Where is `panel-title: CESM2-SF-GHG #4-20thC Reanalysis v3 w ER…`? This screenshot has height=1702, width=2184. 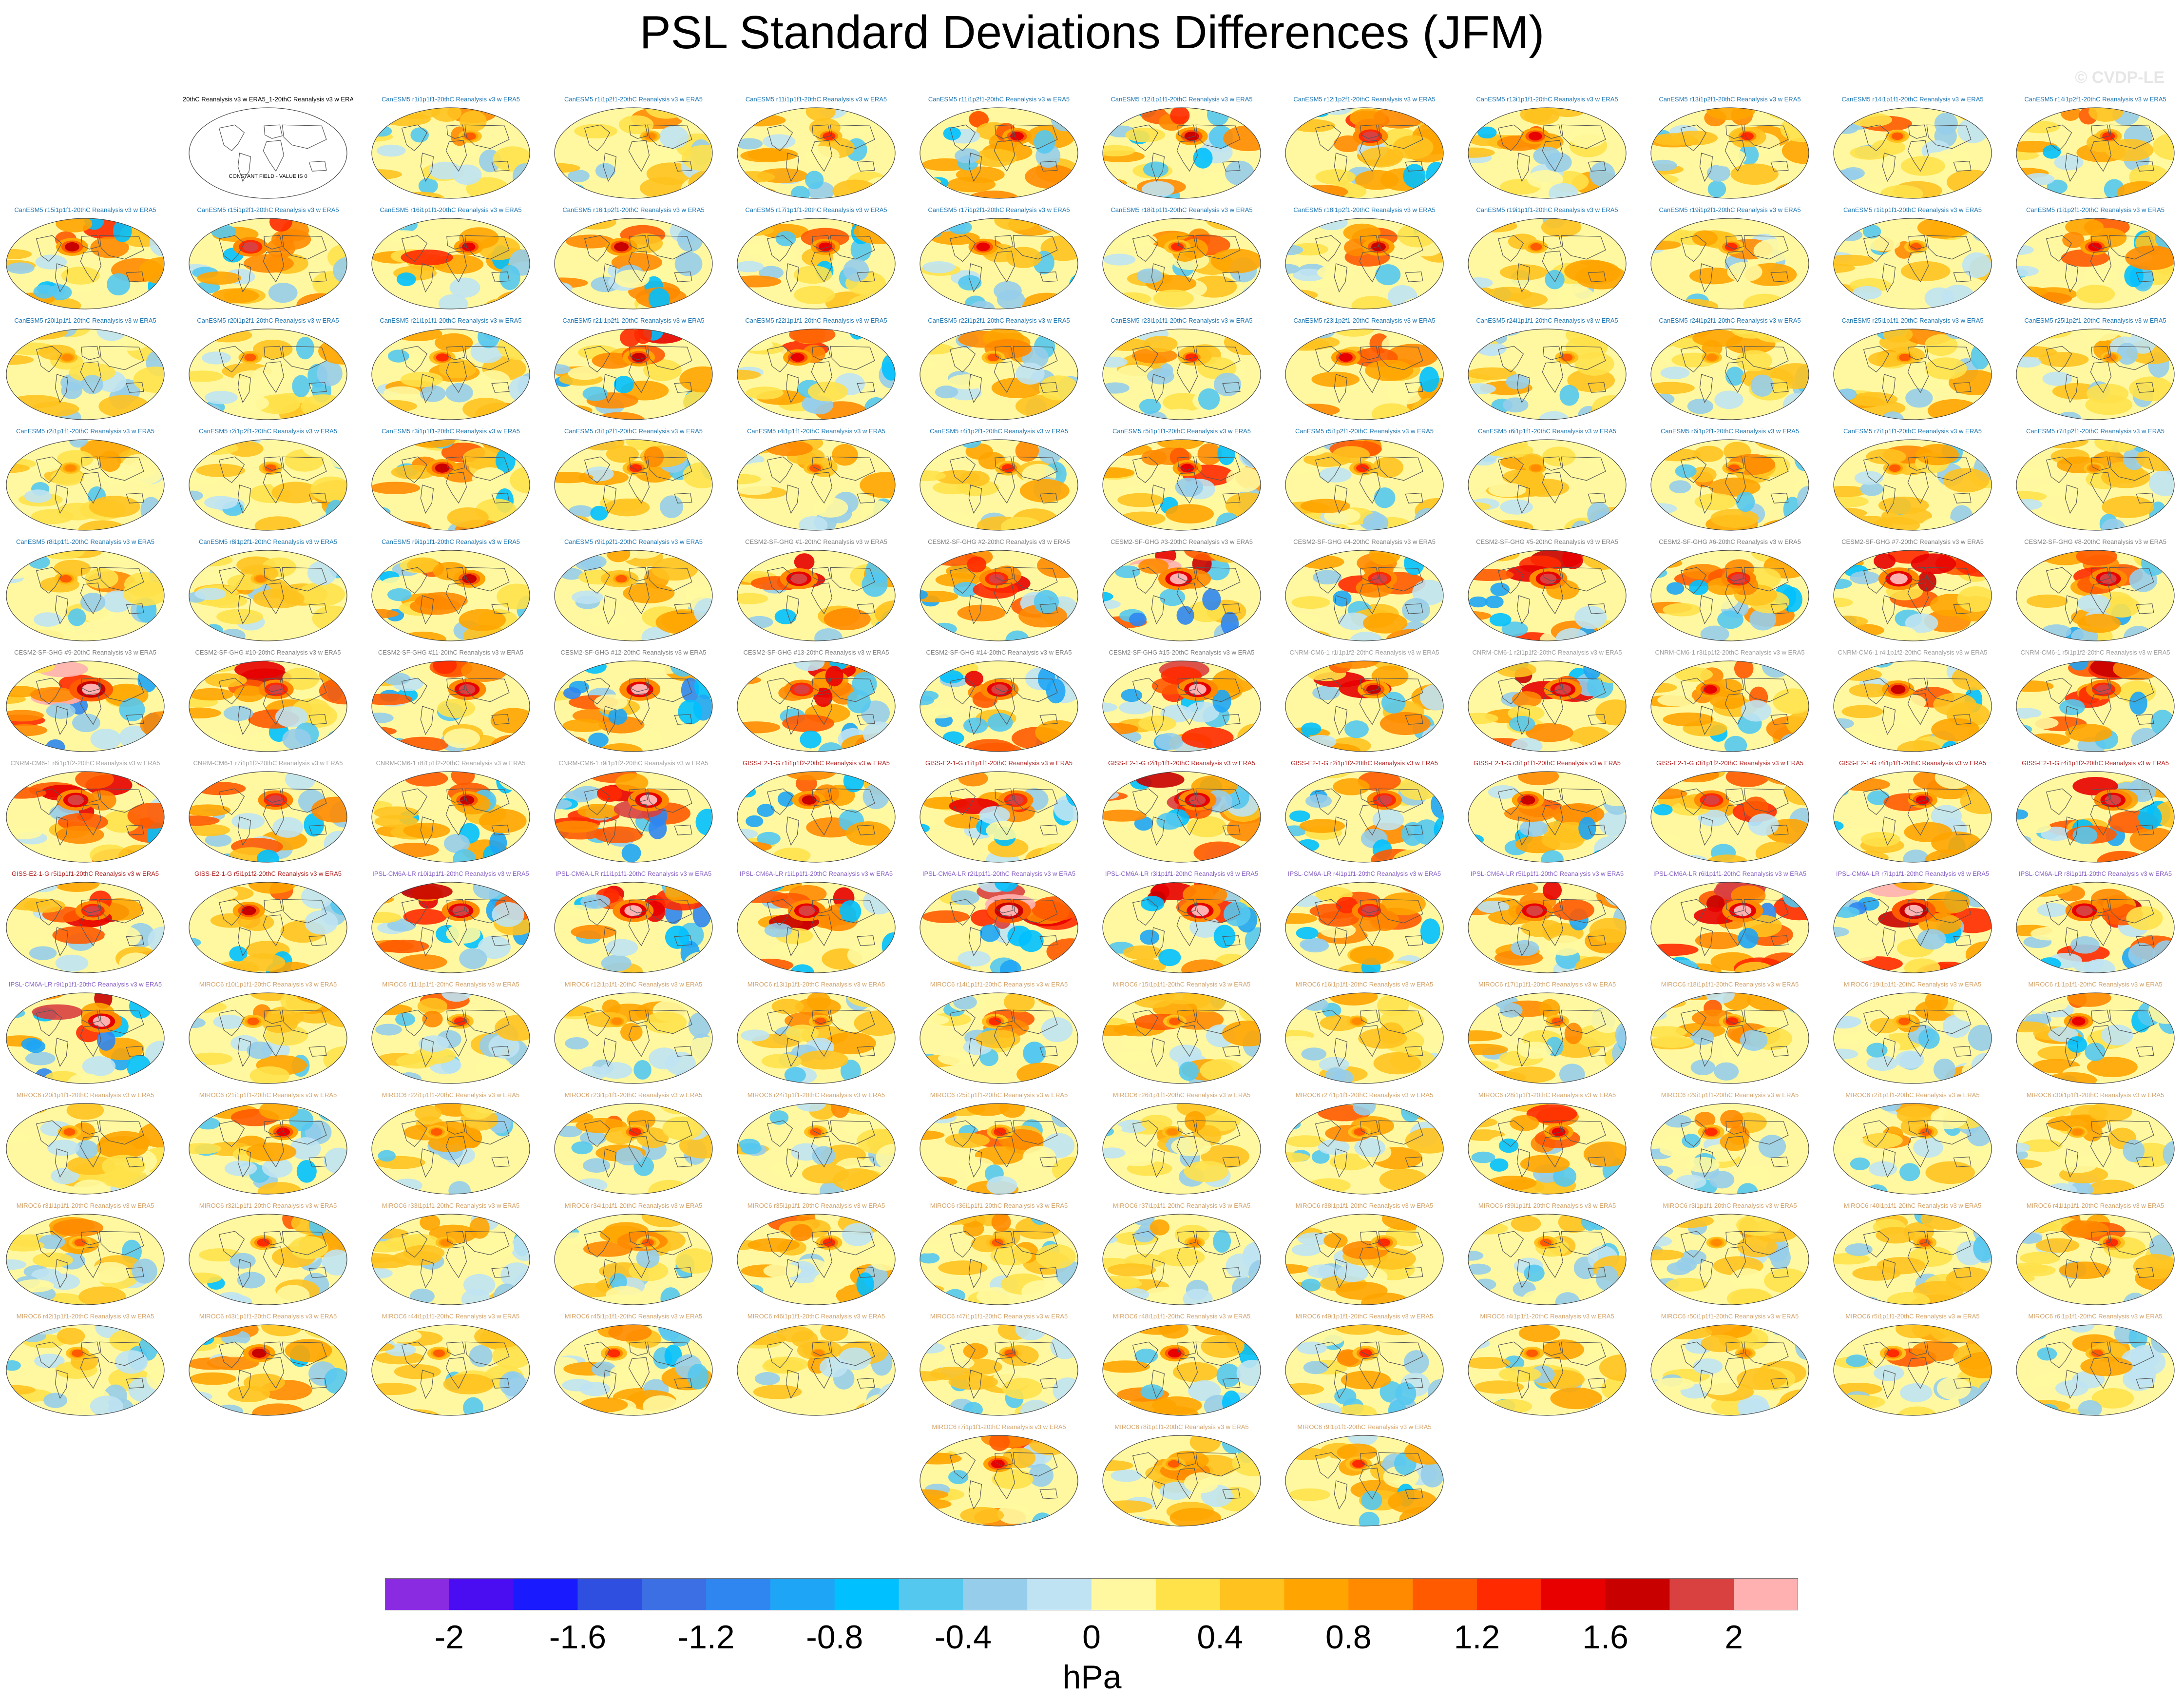 panel-title: CESM2-SF-GHG #4-20thC Reanalysis v3 w ER… is located at coordinates (1364, 542).